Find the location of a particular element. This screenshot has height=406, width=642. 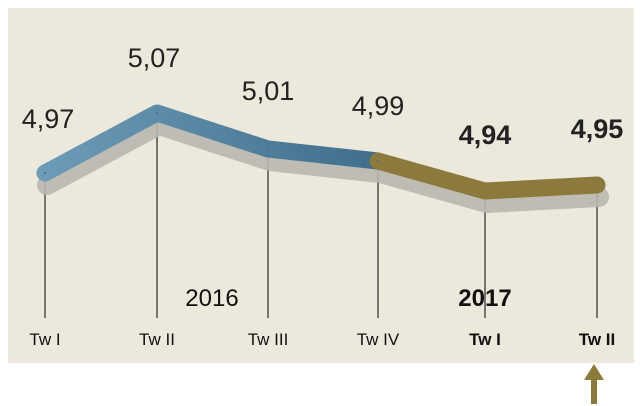

value-label: 4,99 is located at coordinates (378, 106).